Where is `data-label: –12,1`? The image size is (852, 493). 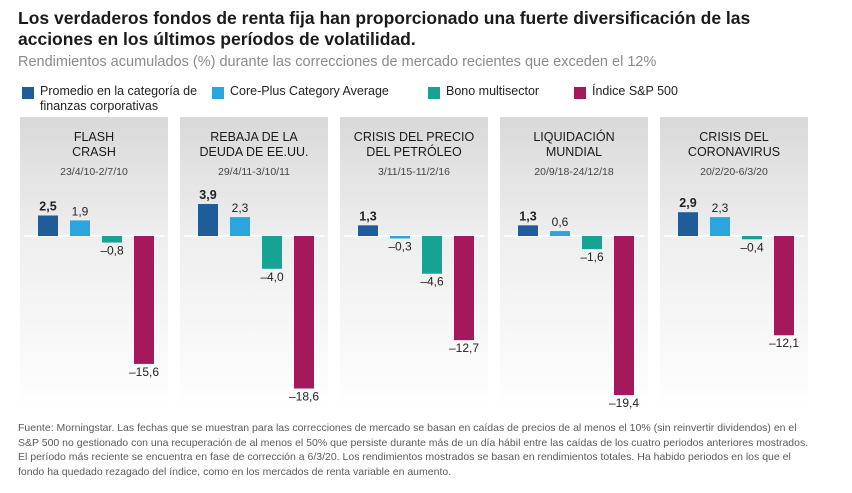
data-label: –12,1 is located at coordinates (784, 343).